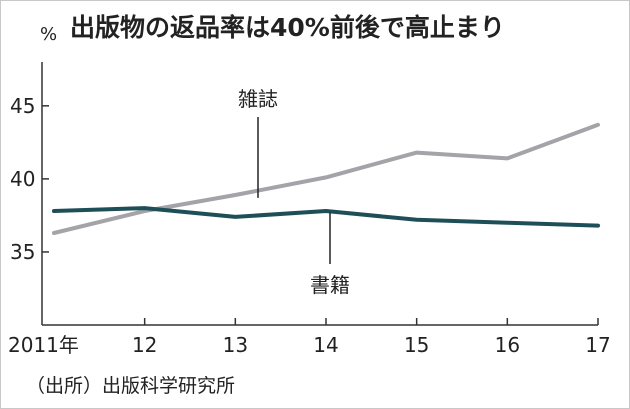  Describe the element at coordinates (287, 27) in the screenshot. I see `chart-title: 出版物の返品率は40%前後で高止まり` at that location.